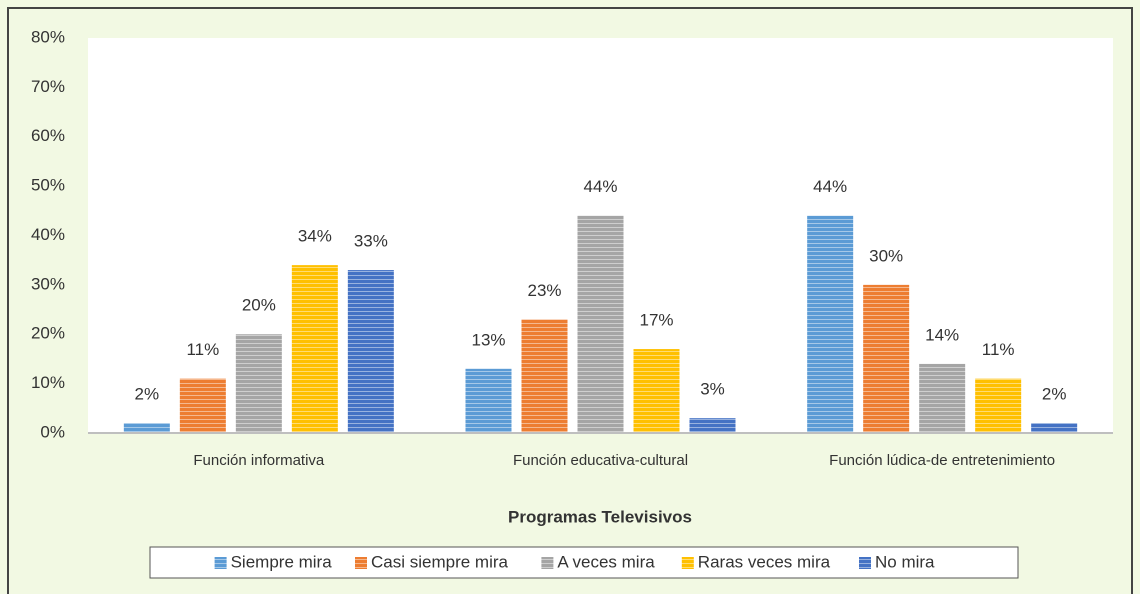  Describe the element at coordinates (764, 561) in the screenshot. I see `legend-label: Raras veces mira` at that location.